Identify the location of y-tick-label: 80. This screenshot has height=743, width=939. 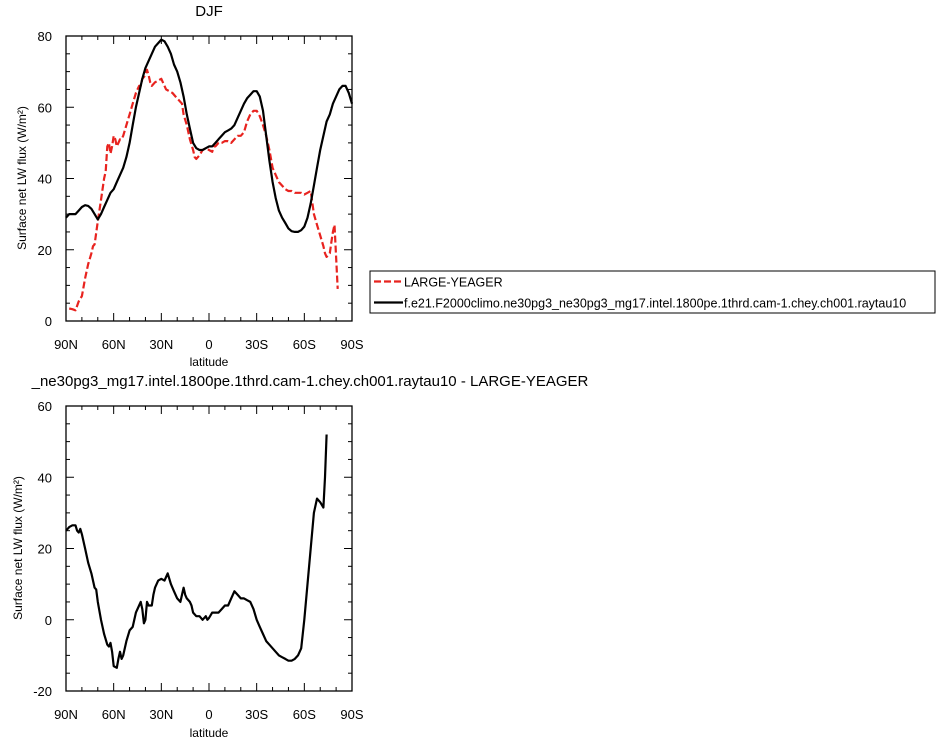
(45, 36).